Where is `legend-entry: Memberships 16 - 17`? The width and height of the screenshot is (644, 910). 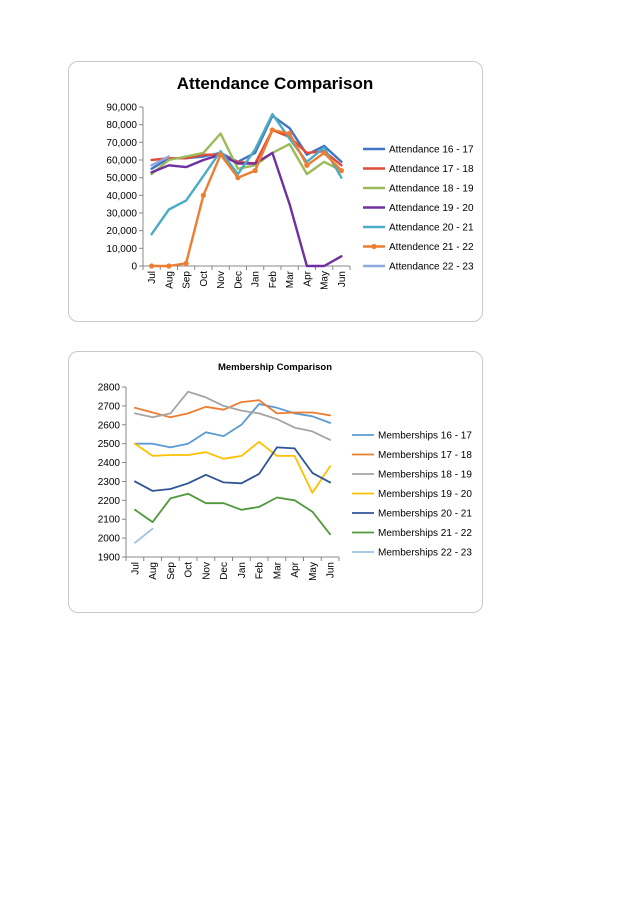 legend-entry: Memberships 16 - 17 is located at coordinates (425, 436).